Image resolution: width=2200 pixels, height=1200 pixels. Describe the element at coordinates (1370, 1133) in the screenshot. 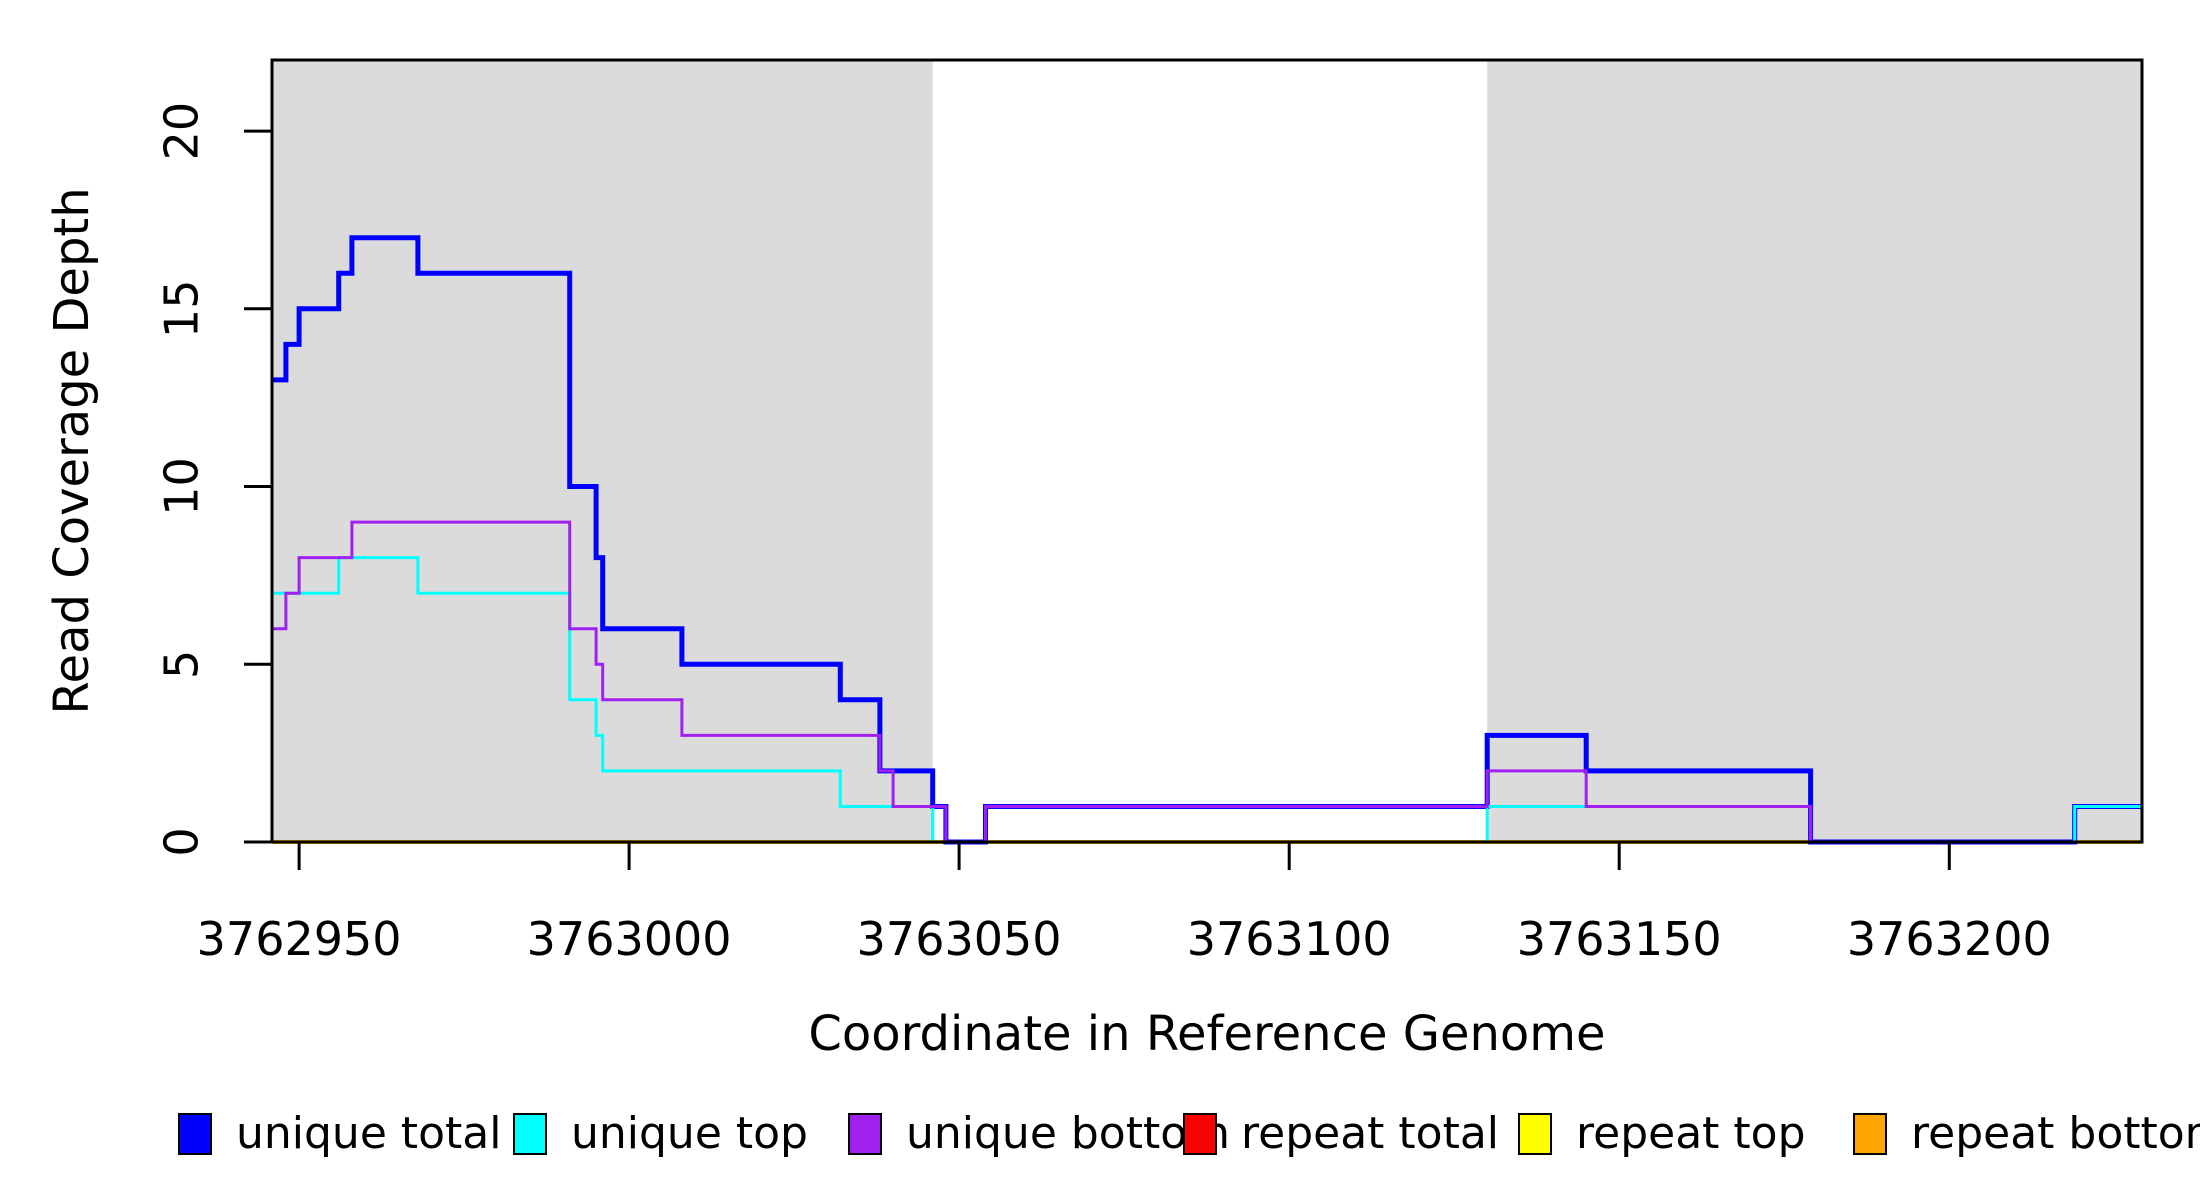

I see `legend-label: repeat total` at that location.